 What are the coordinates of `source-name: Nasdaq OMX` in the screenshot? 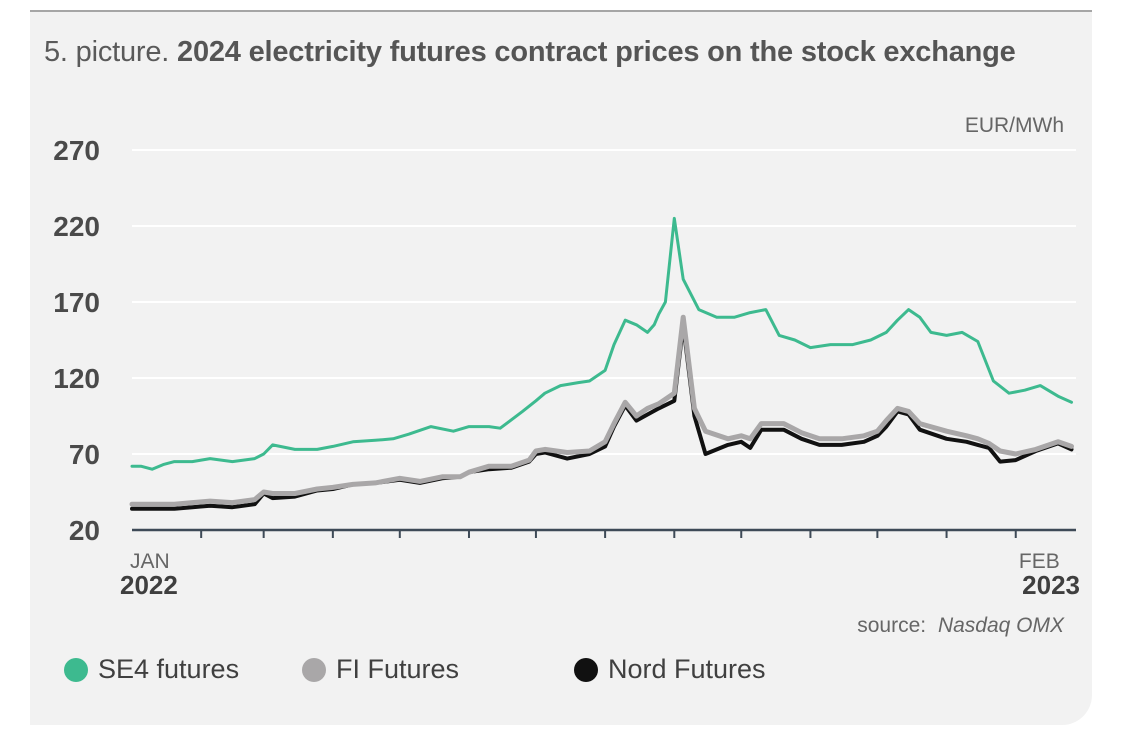 It's located at (1001, 625).